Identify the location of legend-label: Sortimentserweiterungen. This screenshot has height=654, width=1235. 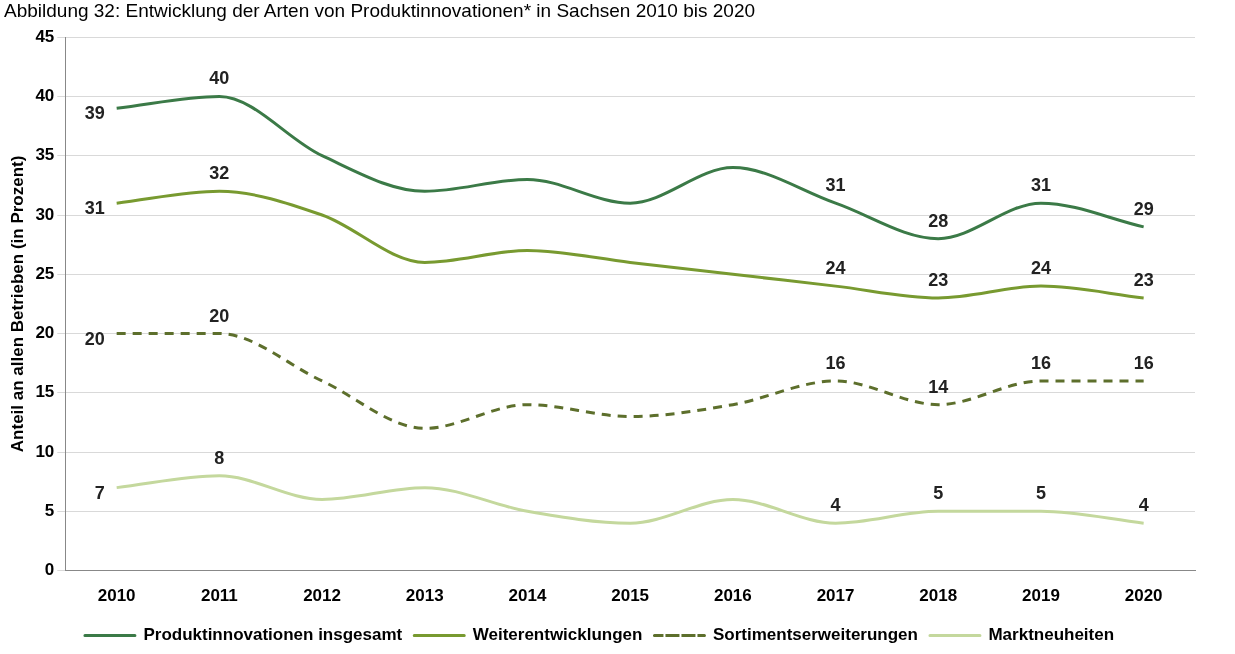
(815, 635).